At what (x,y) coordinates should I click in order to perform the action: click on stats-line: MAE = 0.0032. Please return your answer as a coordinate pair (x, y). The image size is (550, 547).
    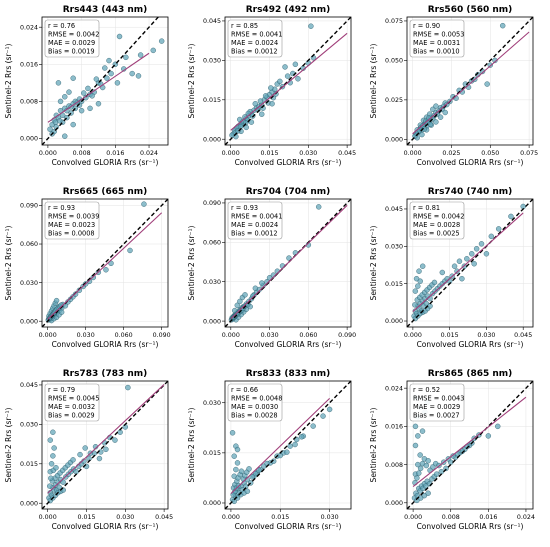
    Looking at the image, I should click on (71, 407).